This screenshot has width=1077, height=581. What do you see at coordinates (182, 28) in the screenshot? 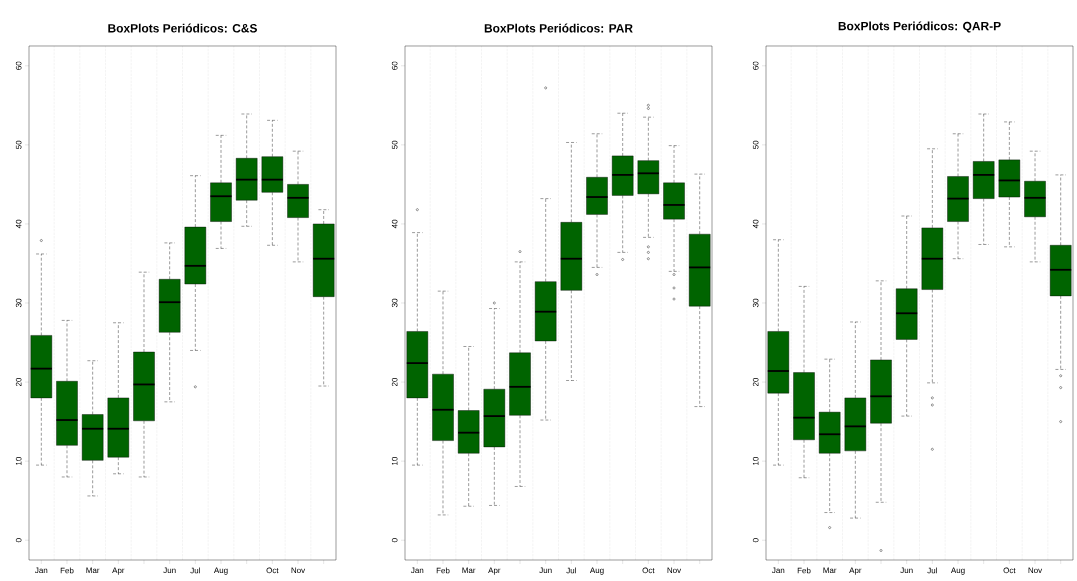
I see `chart-title: BoxPlots Periódicos: C&S` at bounding box center [182, 28].